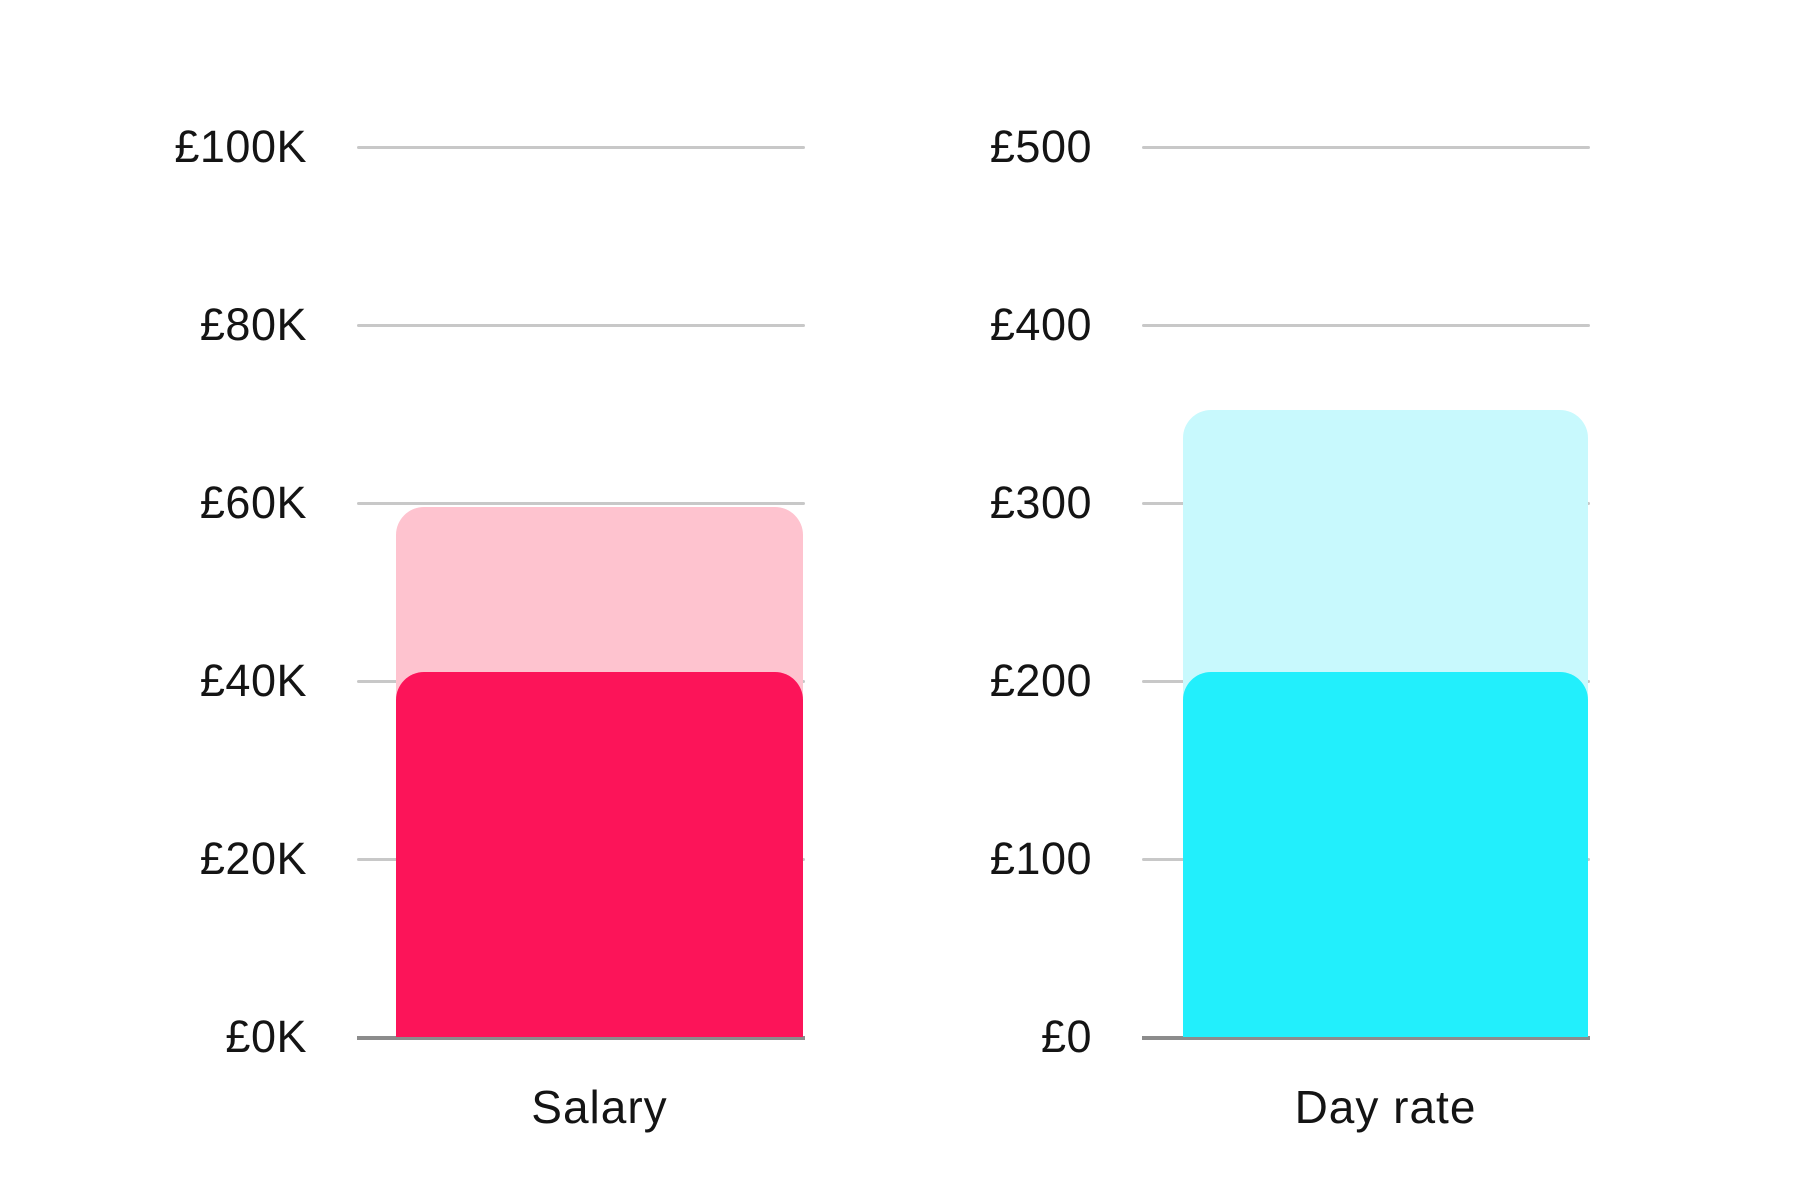 This screenshot has width=1800, height=1200. I want to click on y-tick-label: £100K, so click(240, 146).